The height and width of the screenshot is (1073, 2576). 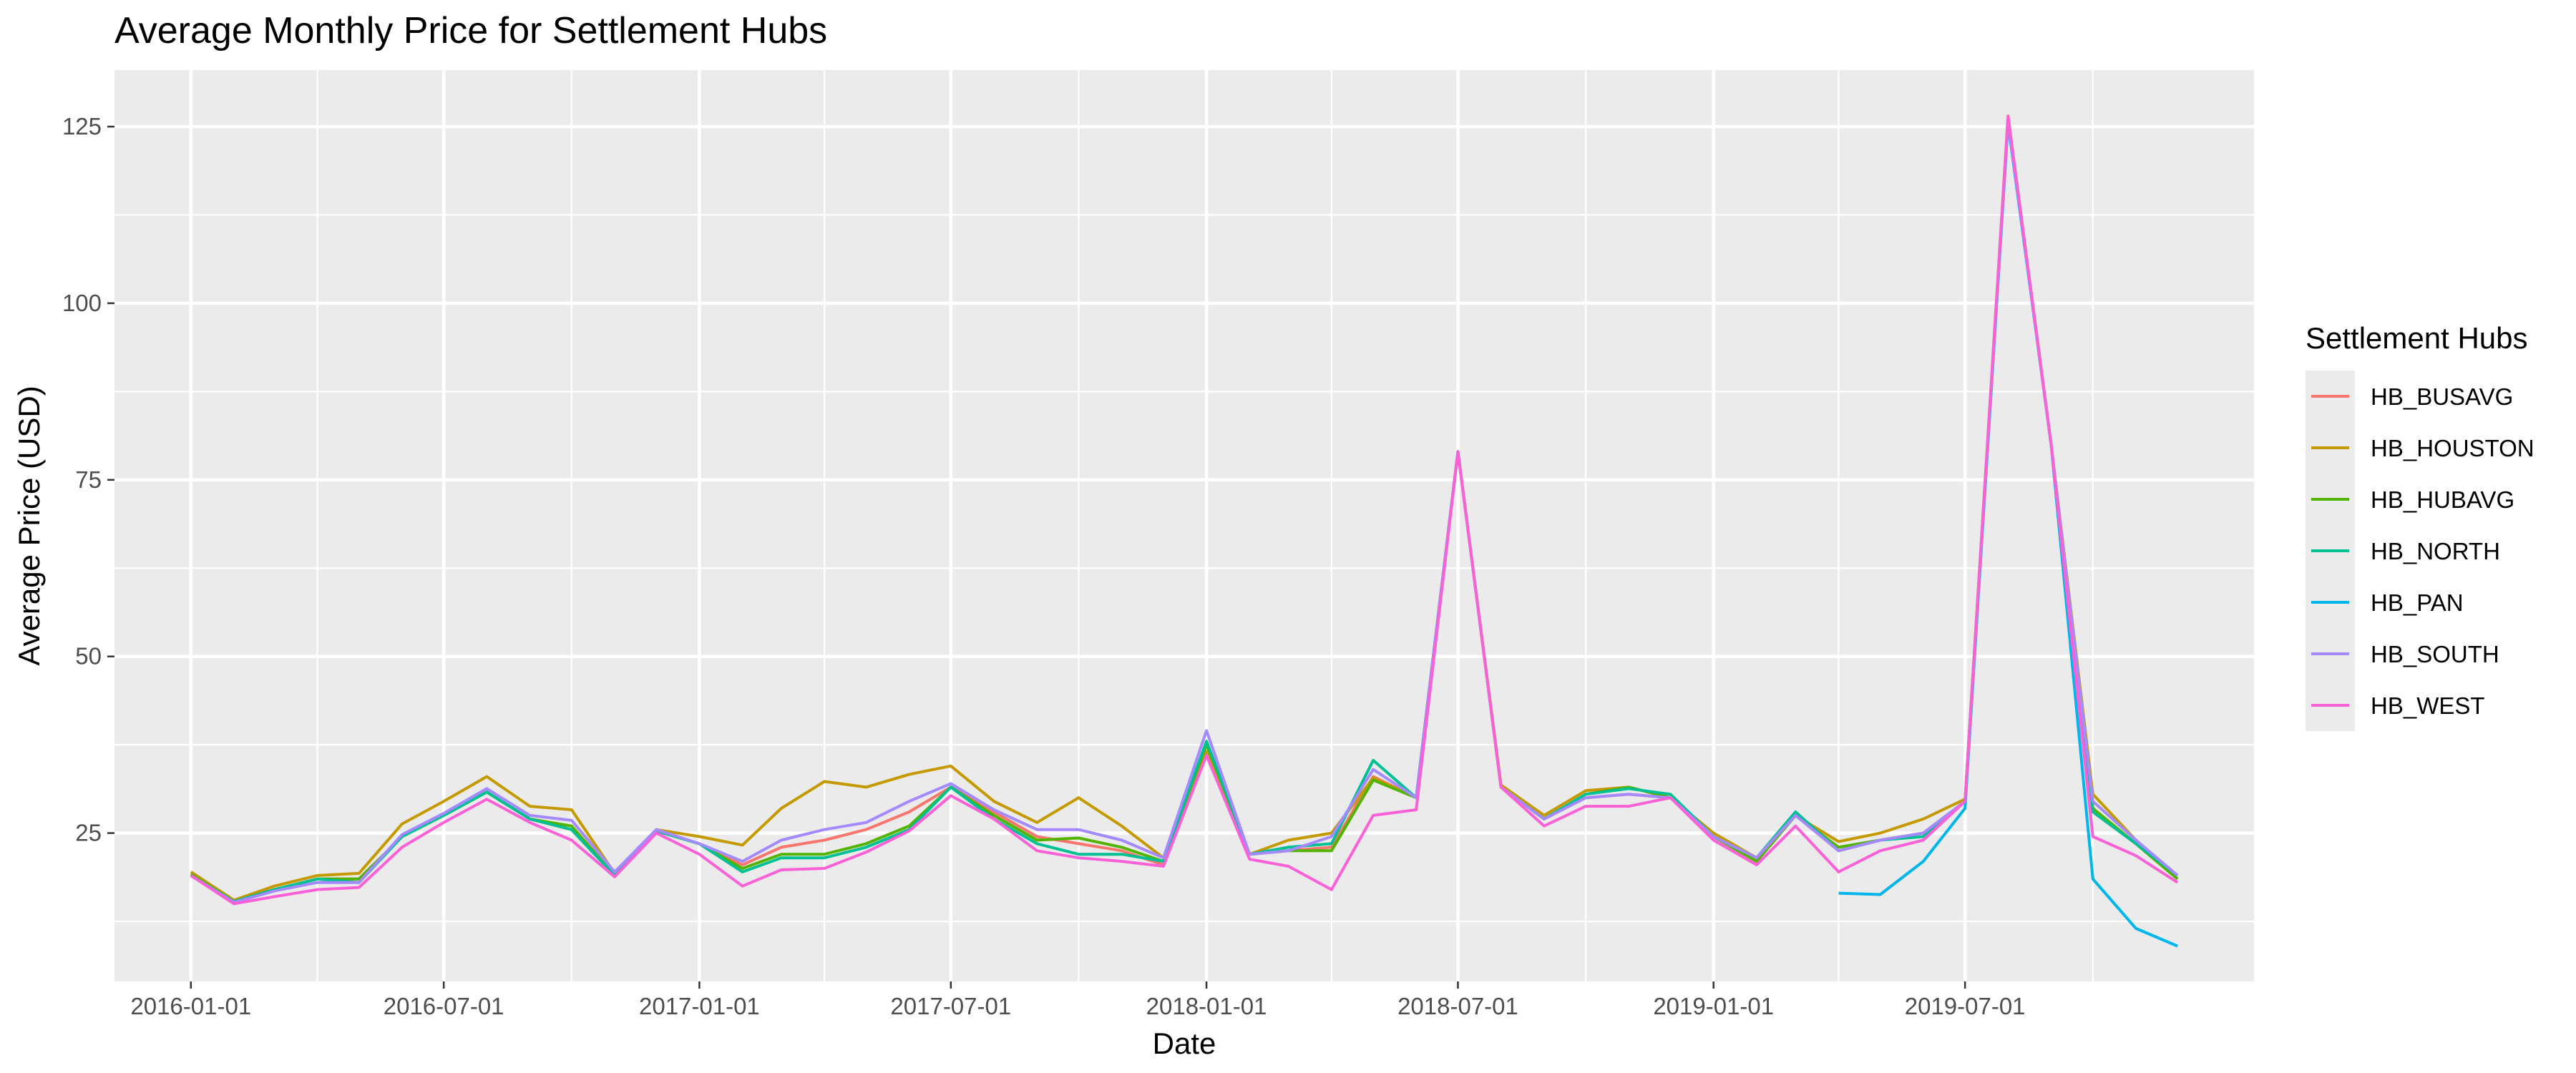 What do you see at coordinates (699, 1006) in the screenshot?
I see `x-tick-label: 2017-01-01` at bounding box center [699, 1006].